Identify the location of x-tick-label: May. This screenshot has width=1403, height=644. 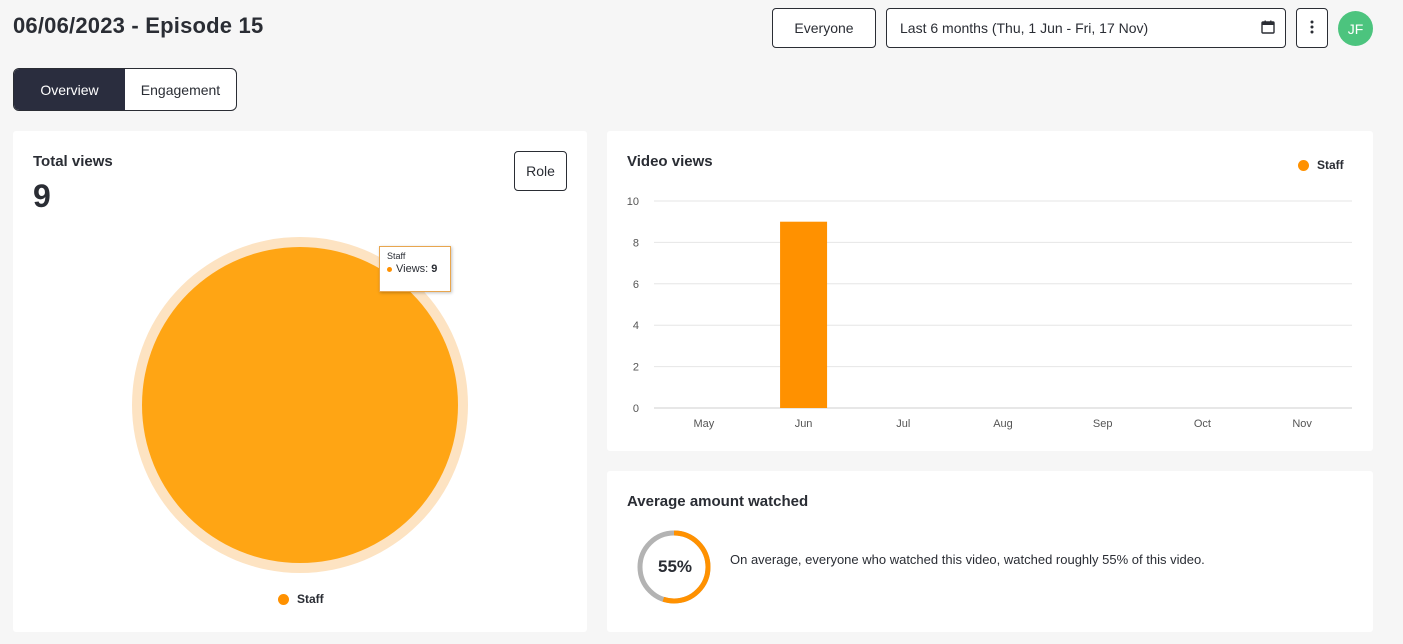
(703, 424).